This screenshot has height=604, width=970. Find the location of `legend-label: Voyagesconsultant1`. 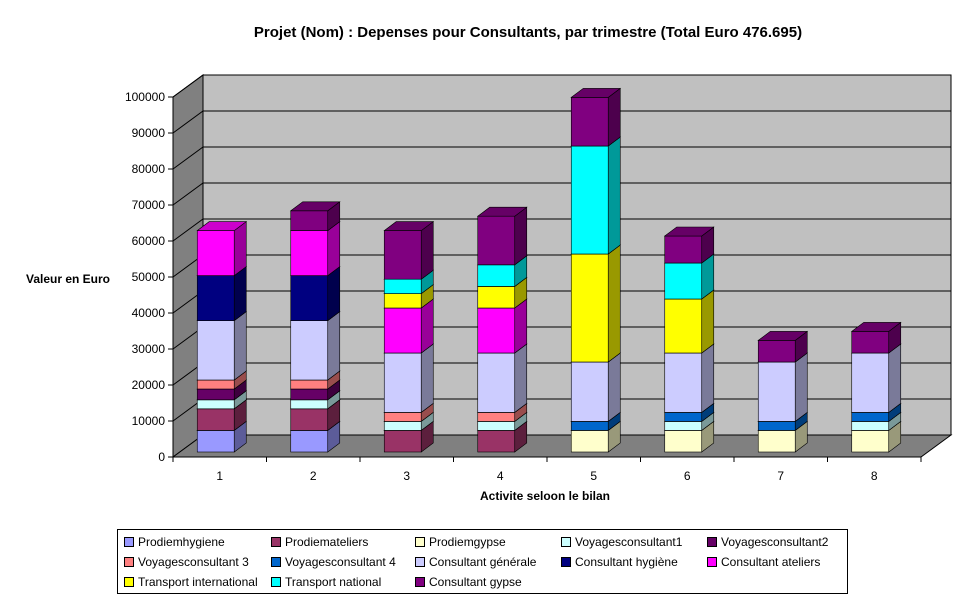

legend-label: Voyagesconsultant1 is located at coordinates (629, 542).